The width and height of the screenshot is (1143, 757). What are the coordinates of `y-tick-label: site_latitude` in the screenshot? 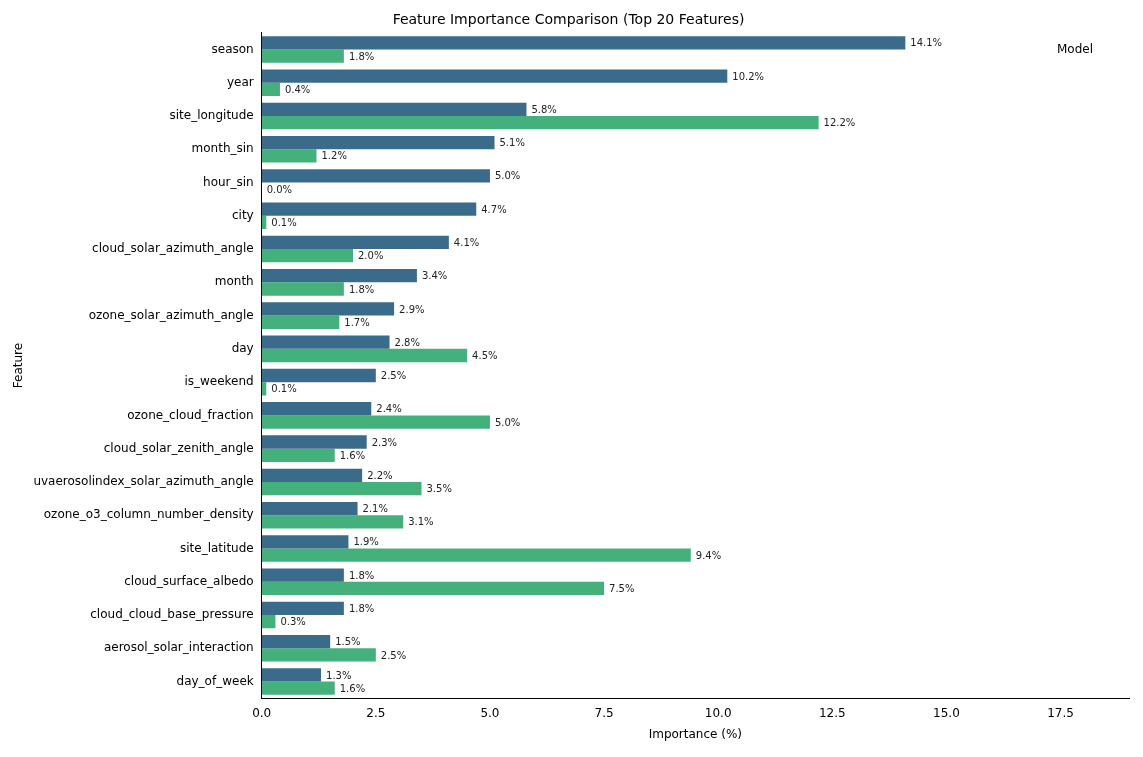 It's located at (216, 547).